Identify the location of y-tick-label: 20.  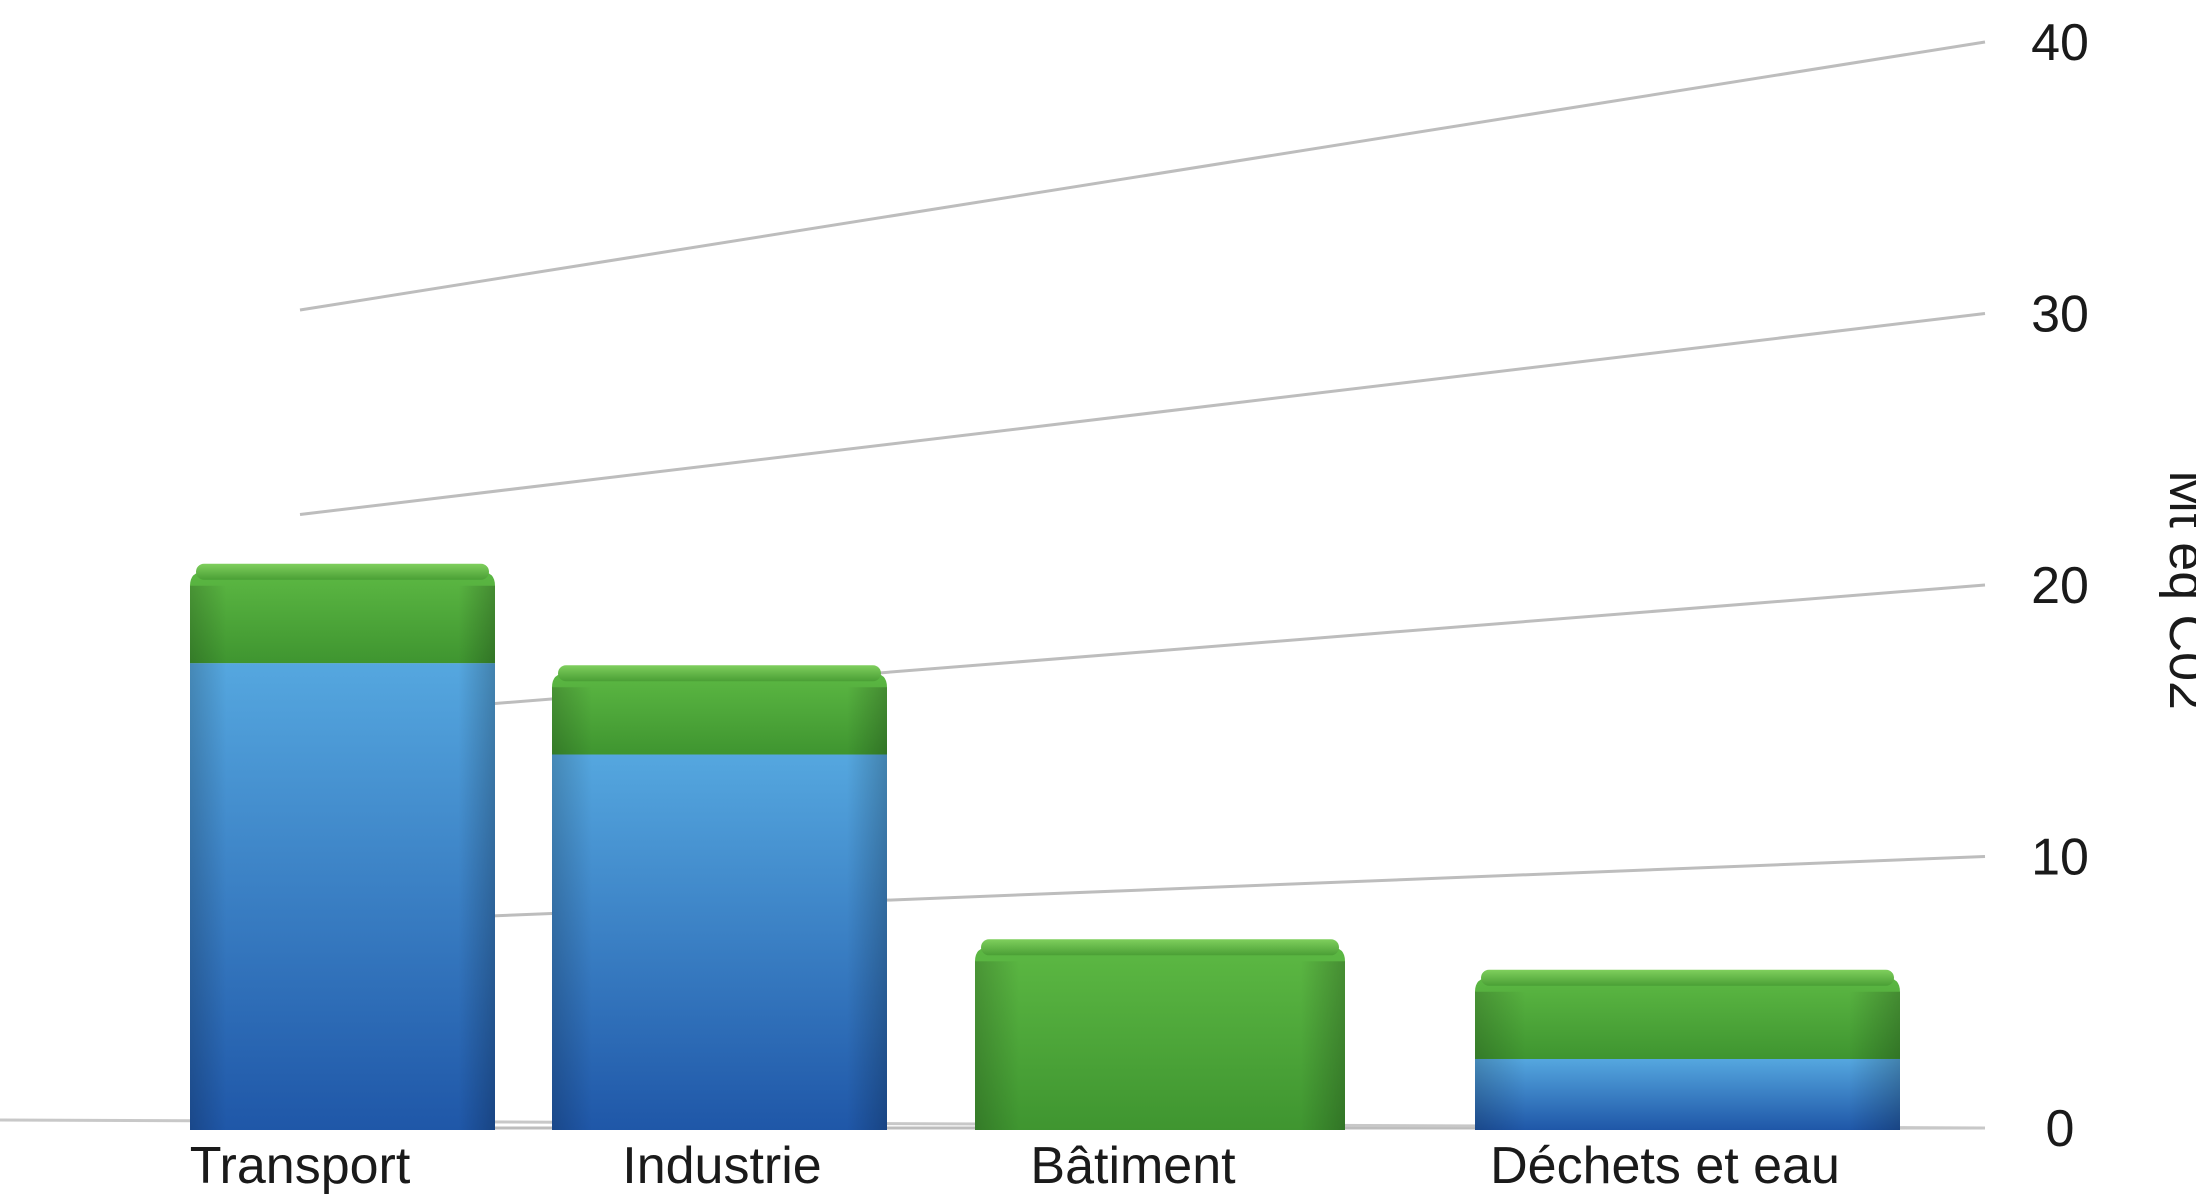
(2060, 586).